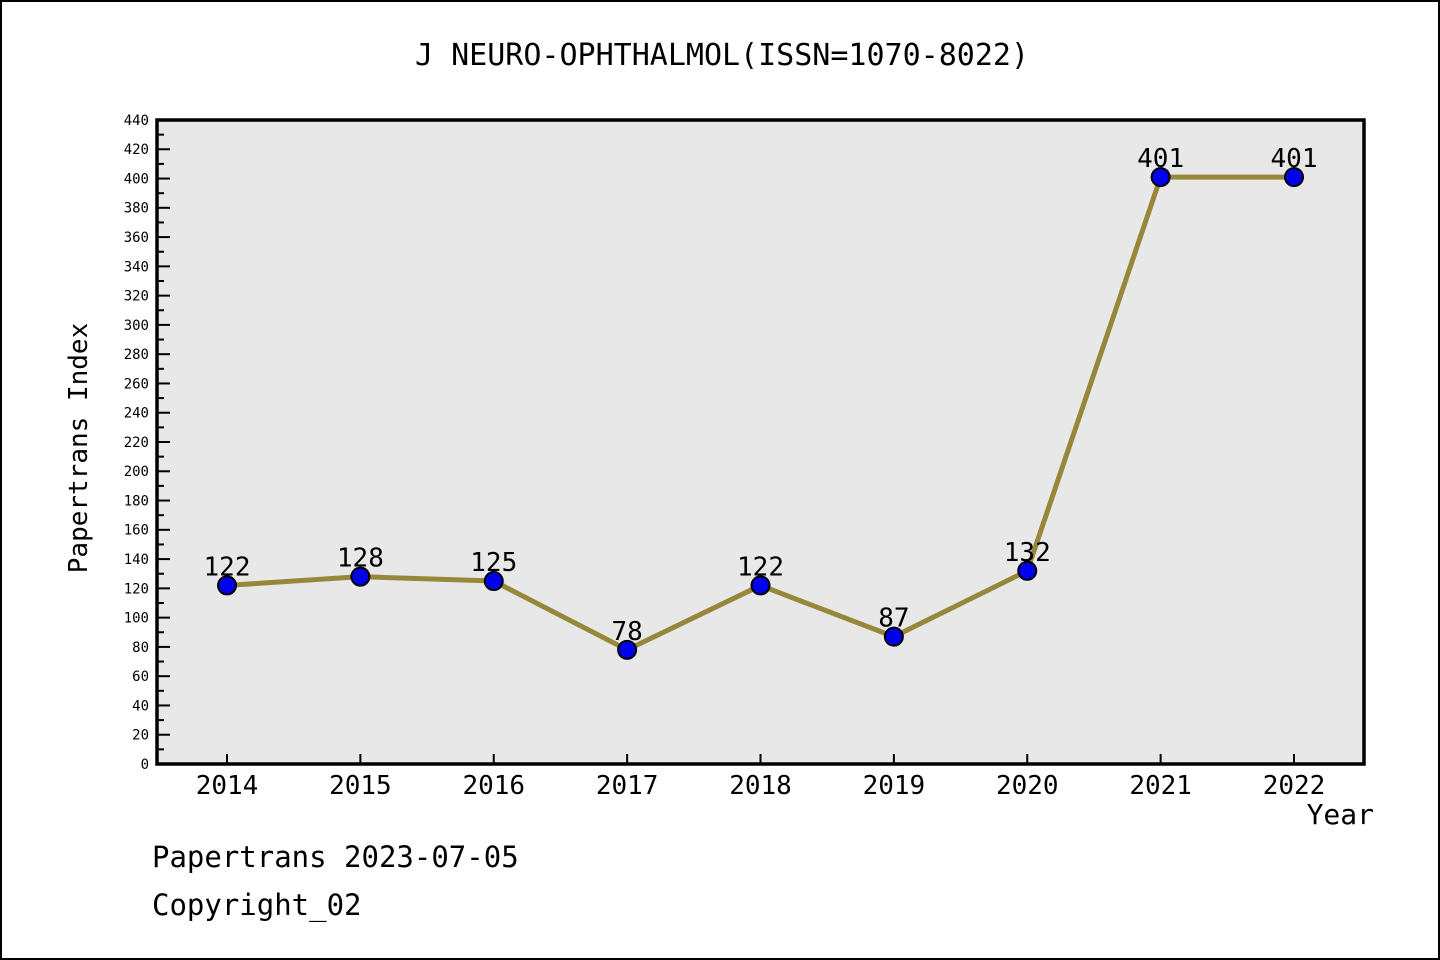 The height and width of the screenshot is (960, 1440). I want to click on y-tick-label: 0, so click(145, 765).